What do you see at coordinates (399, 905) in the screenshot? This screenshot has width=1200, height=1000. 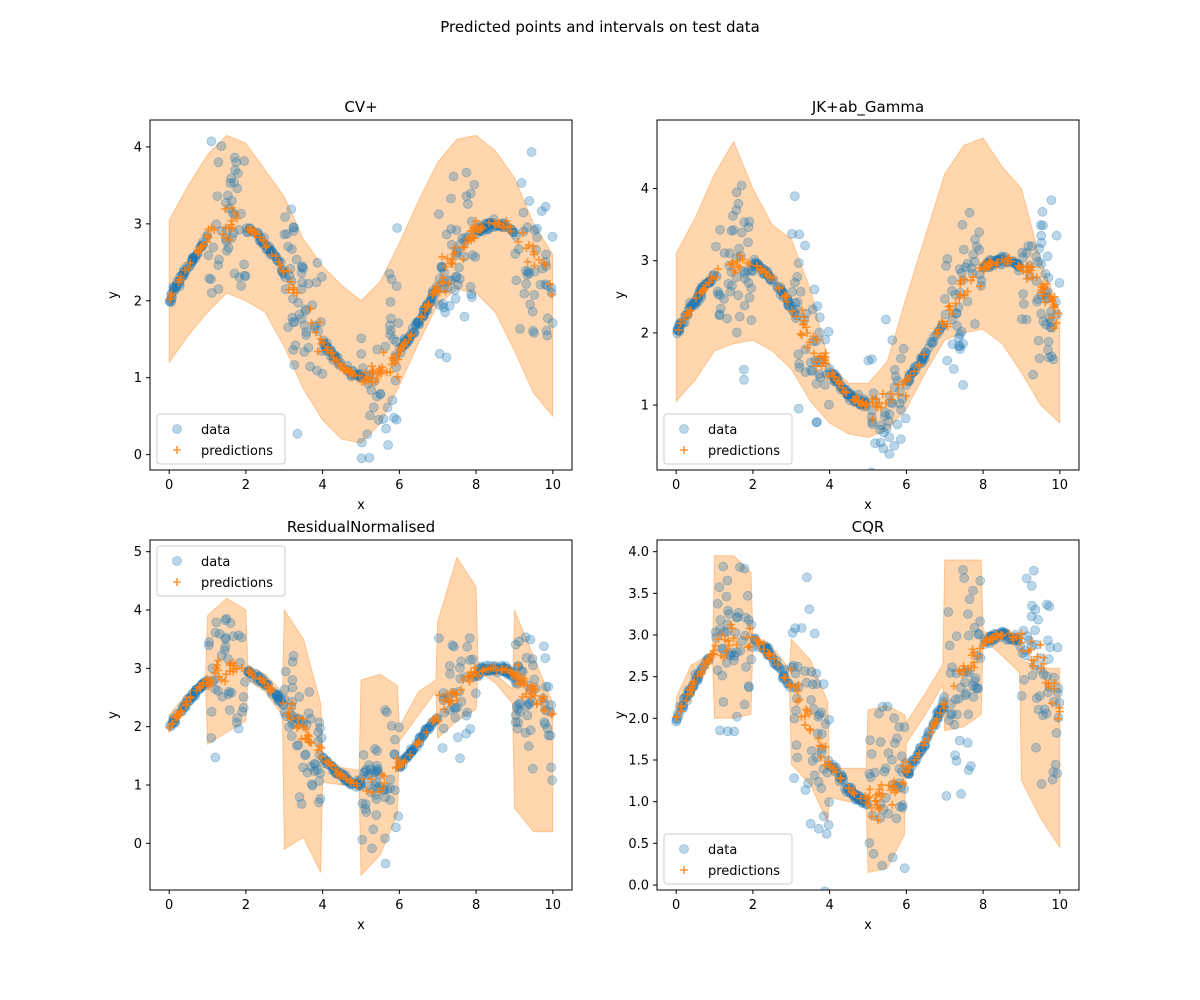 I see `x-tick-label: 6` at bounding box center [399, 905].